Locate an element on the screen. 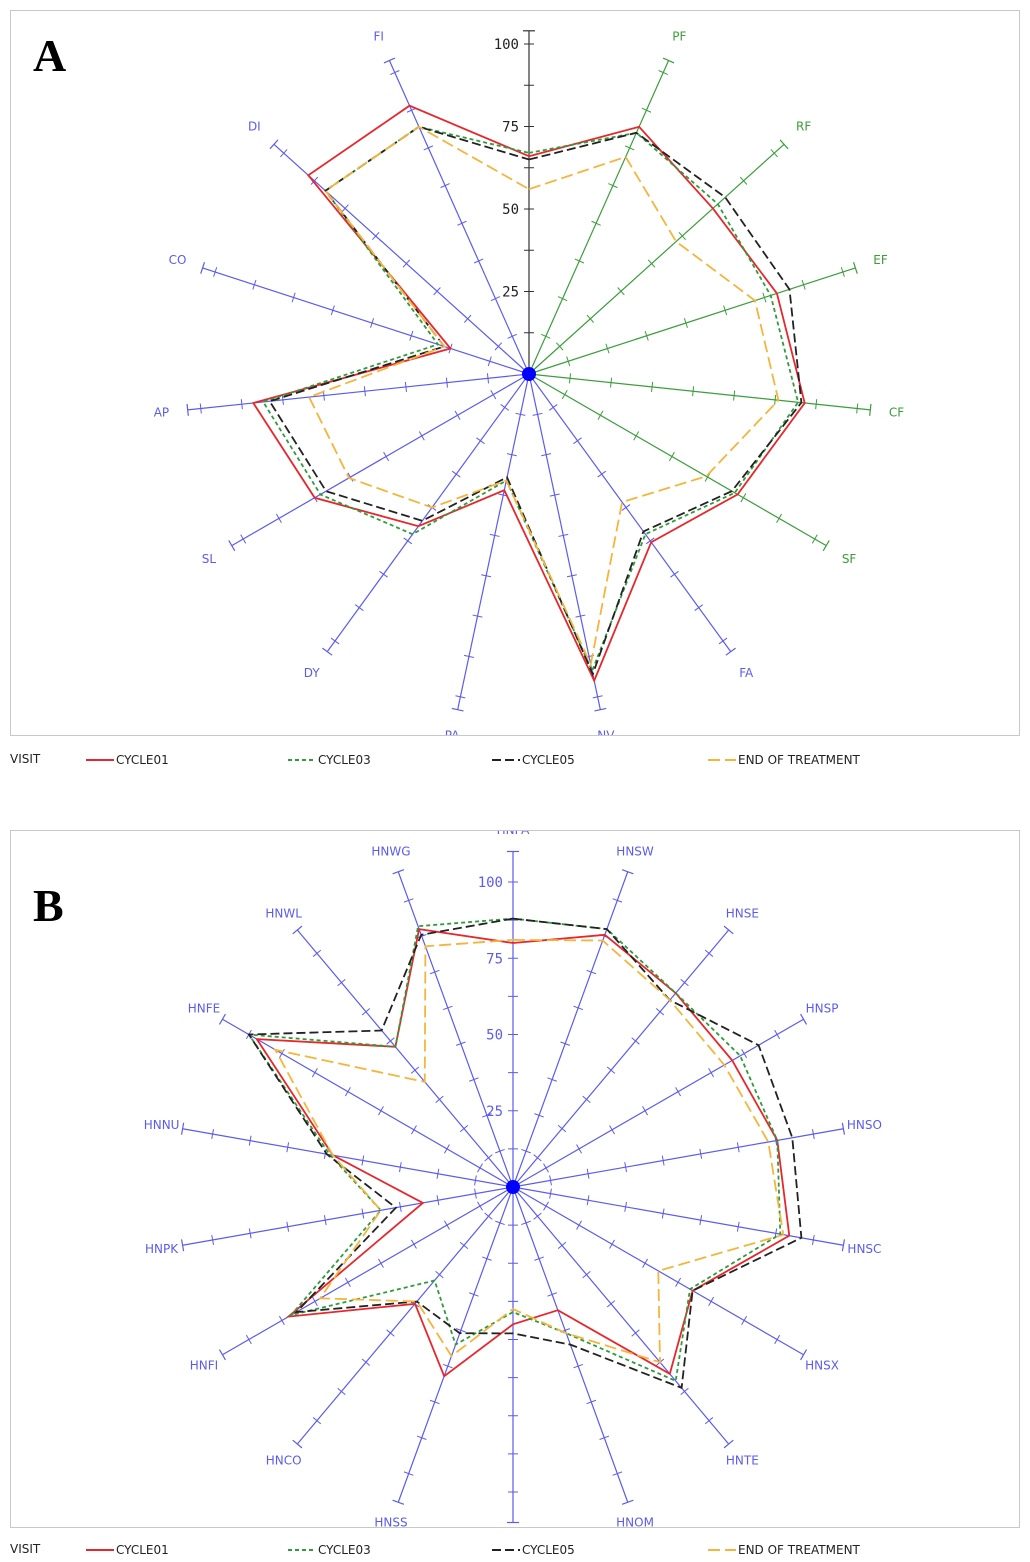  axis-nv is located at coordinates (564, 542).